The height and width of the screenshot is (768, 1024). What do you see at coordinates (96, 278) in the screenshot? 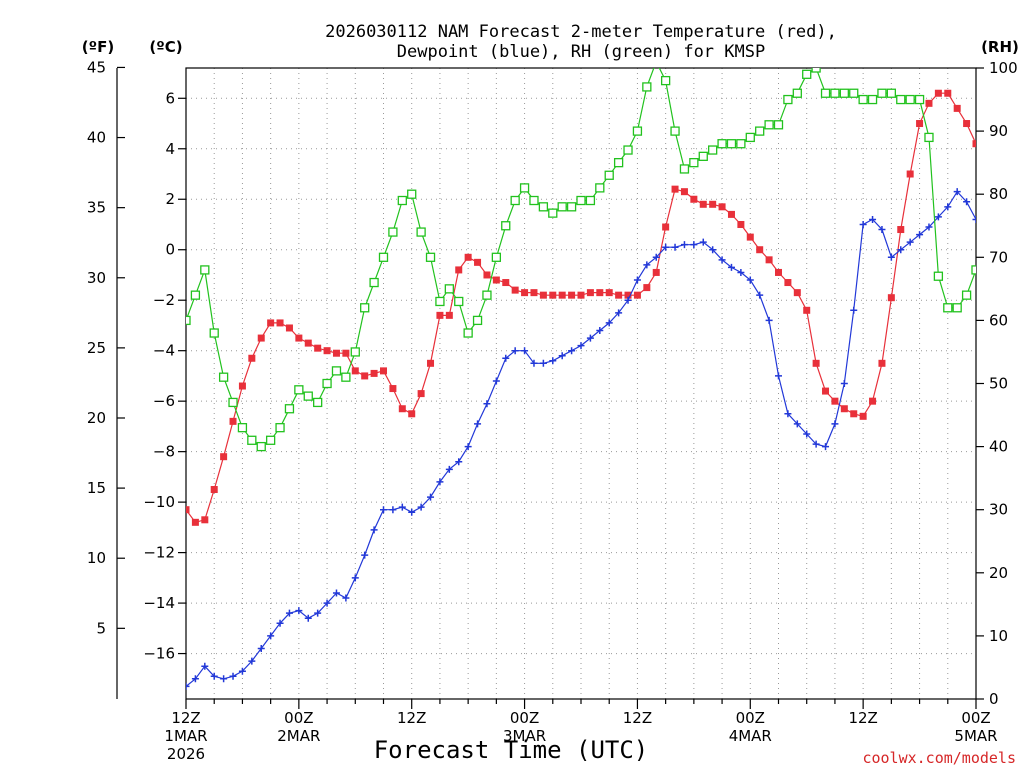
I see `fahrenheit-tick-label: 30` at bounding box center [96, 278].